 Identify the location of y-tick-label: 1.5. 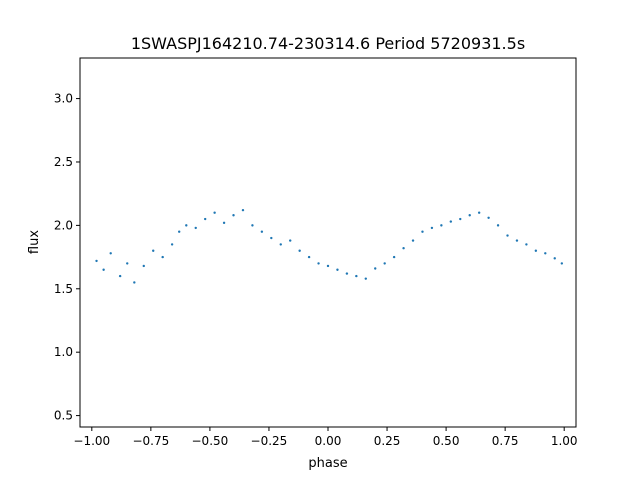
(63, 289).